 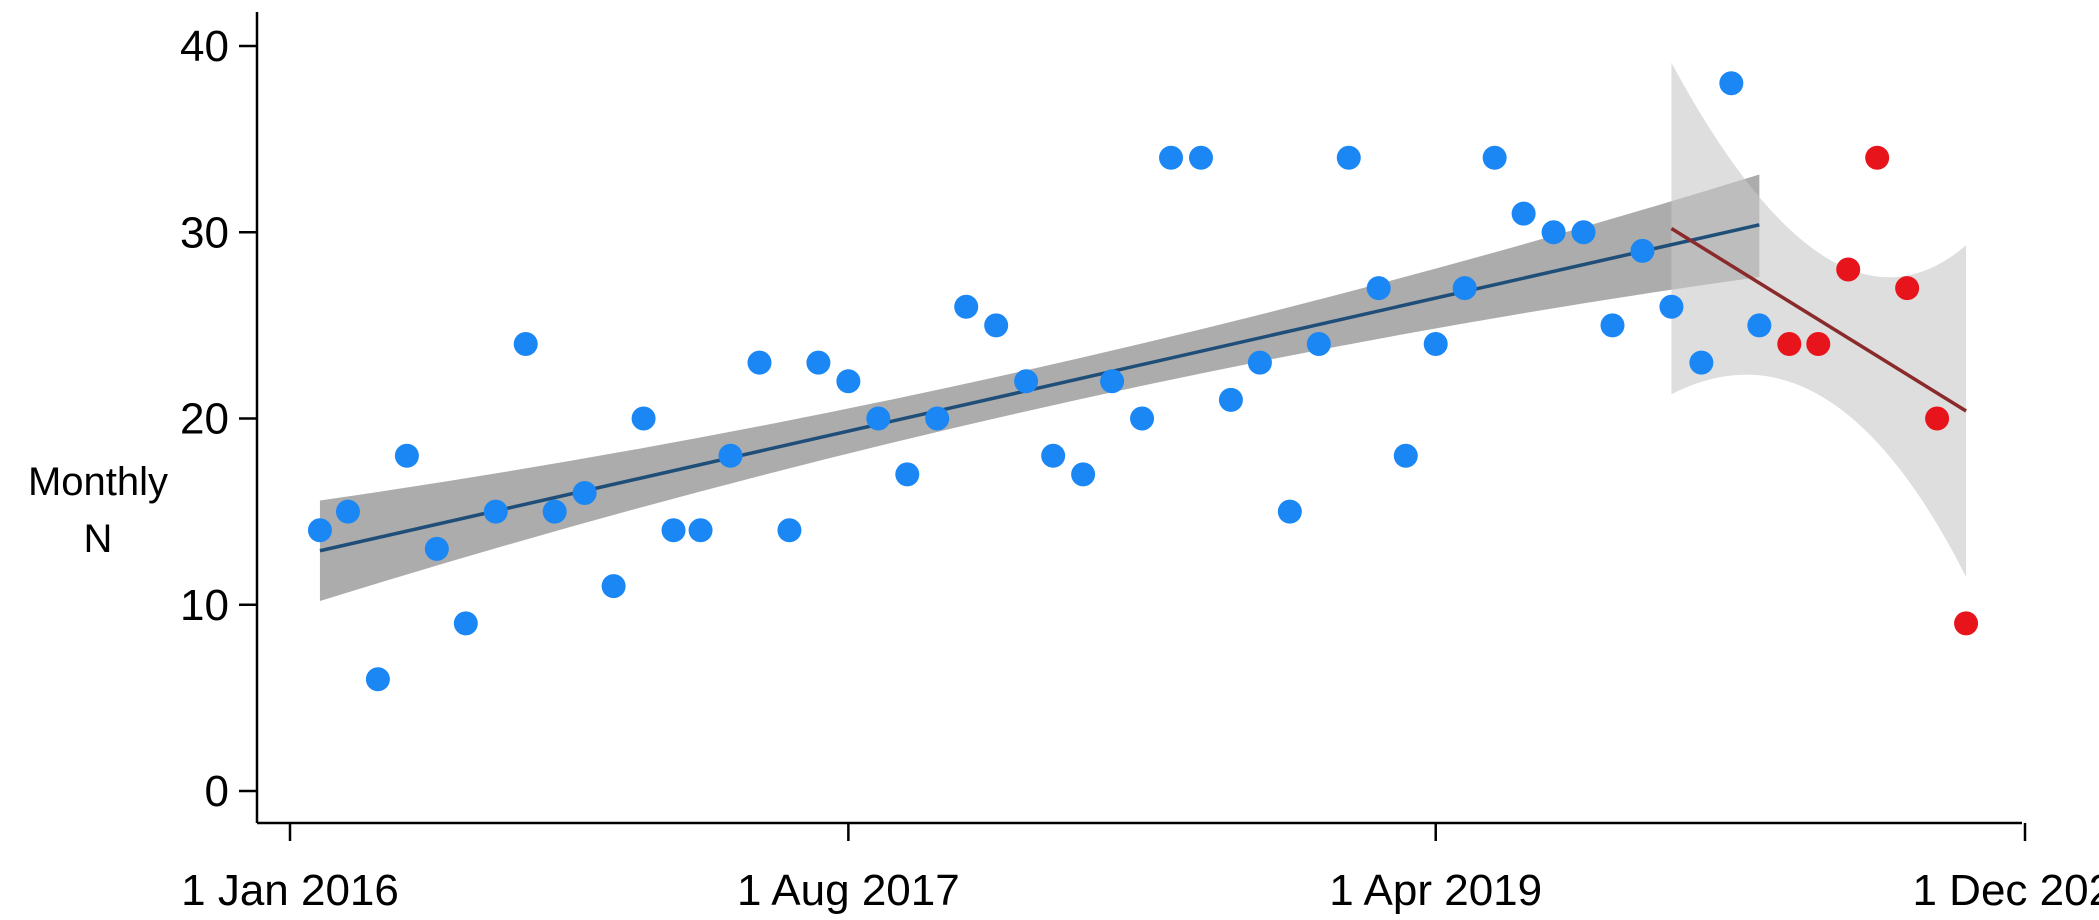 What do you see at coordinates (1140, 869) in the screenshot?
I see `x-axis-ticks: 1 Jan 2016 1 Aug 2017 1 Apr 2019 1 Dec 2020` at bounding box center [1140, 869].